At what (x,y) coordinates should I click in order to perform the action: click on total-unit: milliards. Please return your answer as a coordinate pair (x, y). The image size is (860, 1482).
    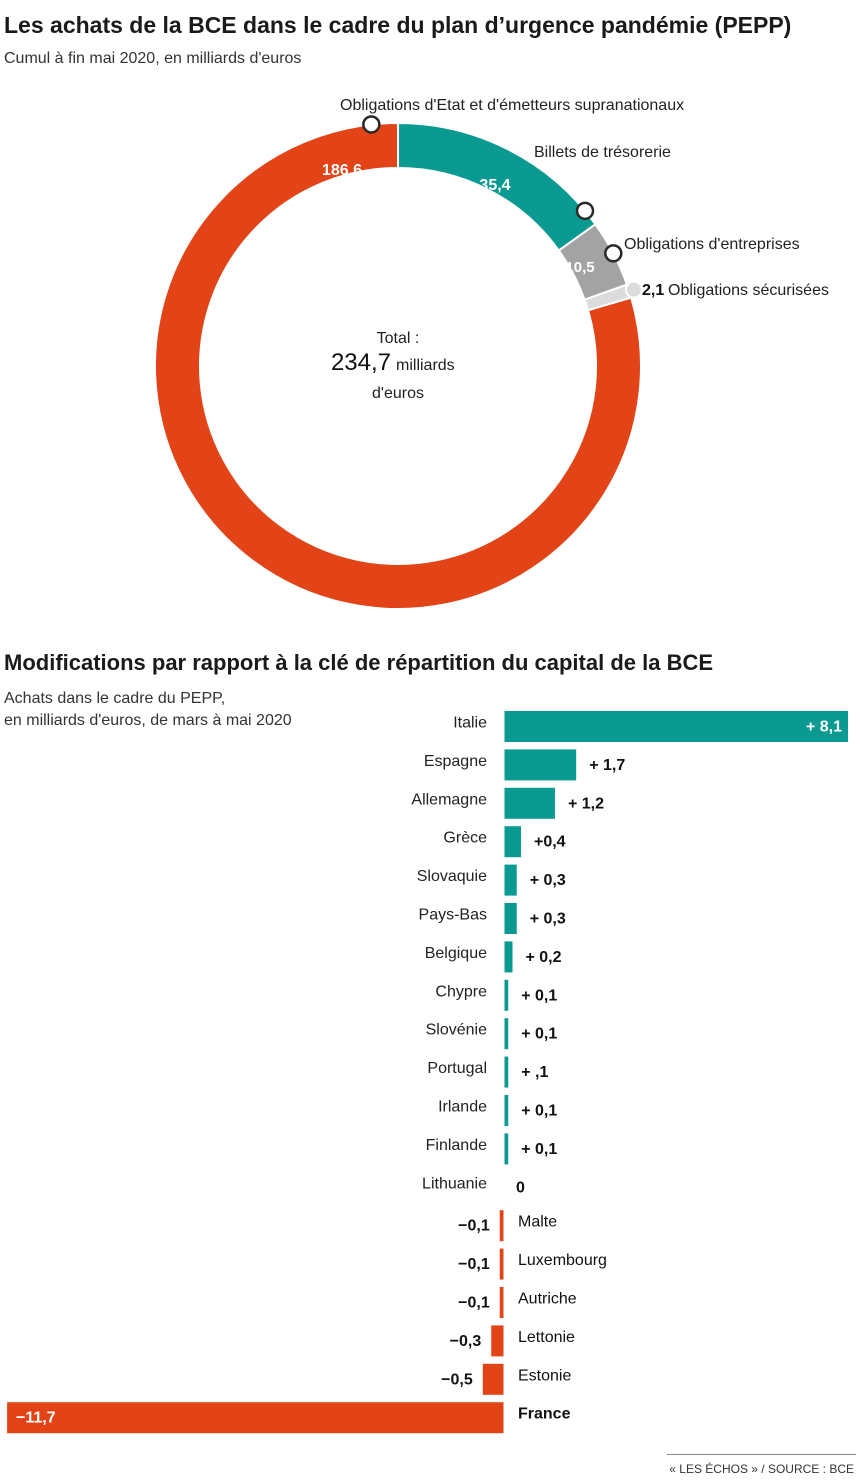
    Looking at the image, I should click on (425, 365).